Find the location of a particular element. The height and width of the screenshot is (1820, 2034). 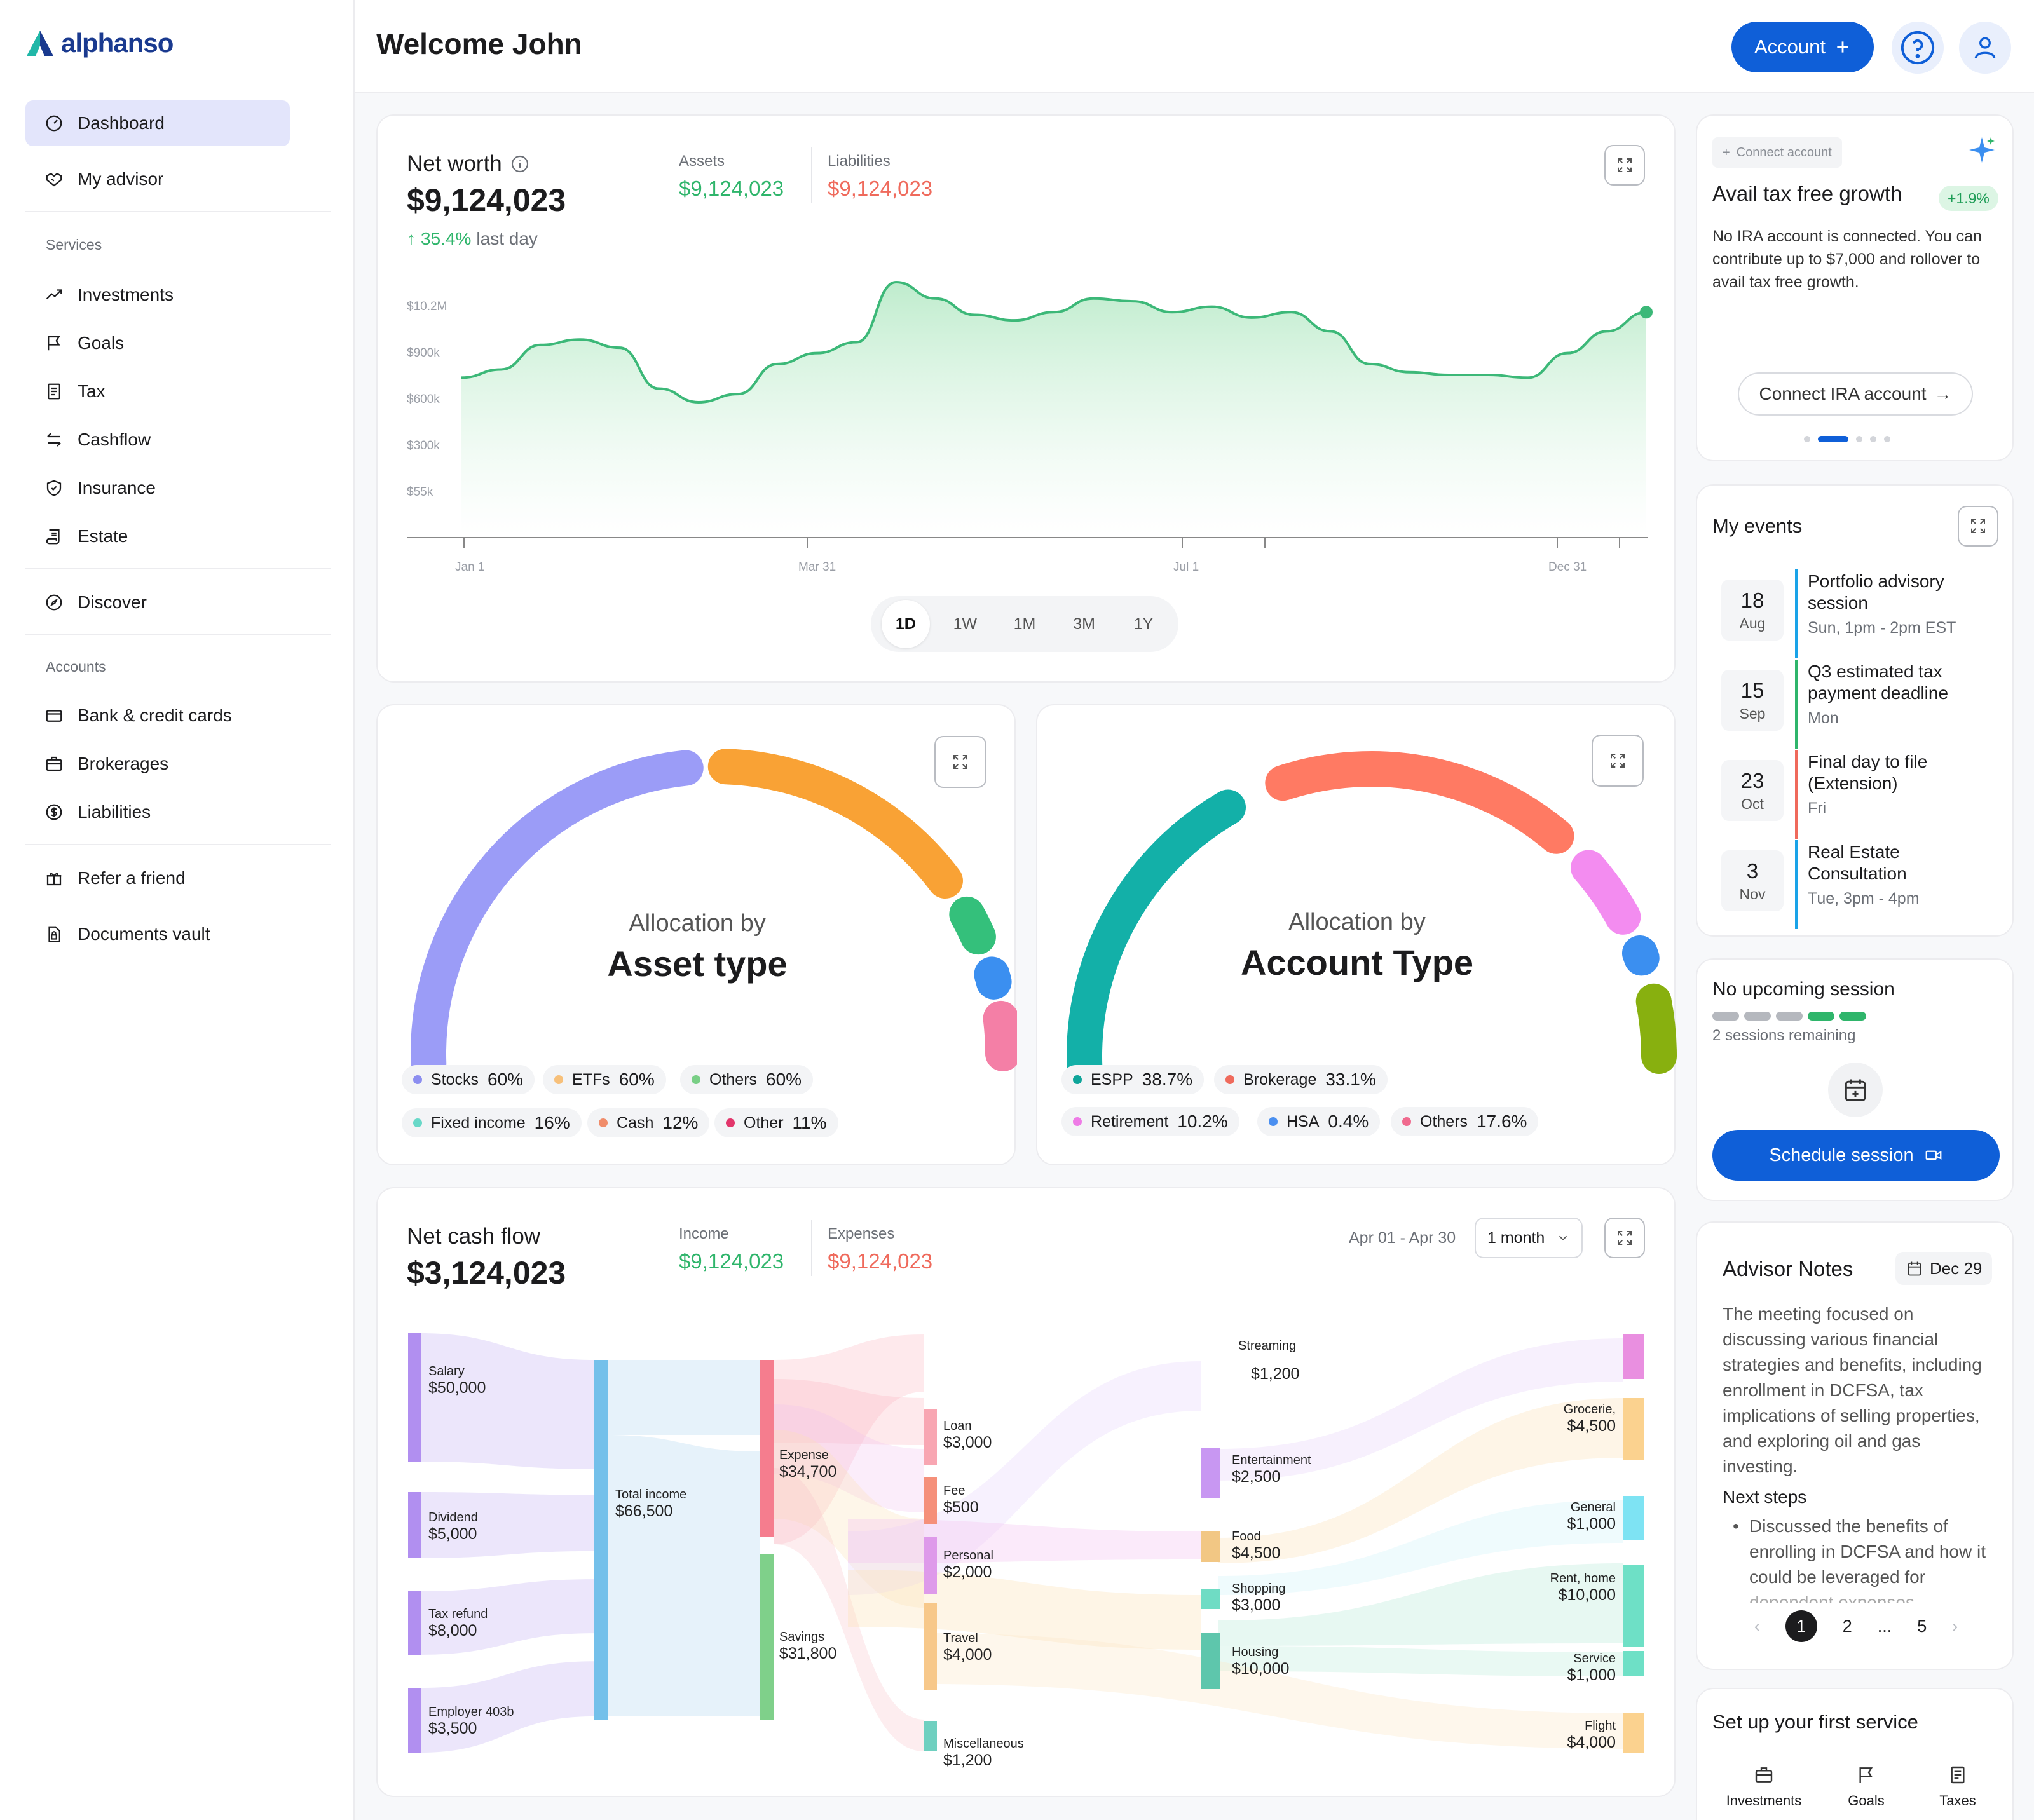

expand-account-type-button is located at coordinates (1618, 761).